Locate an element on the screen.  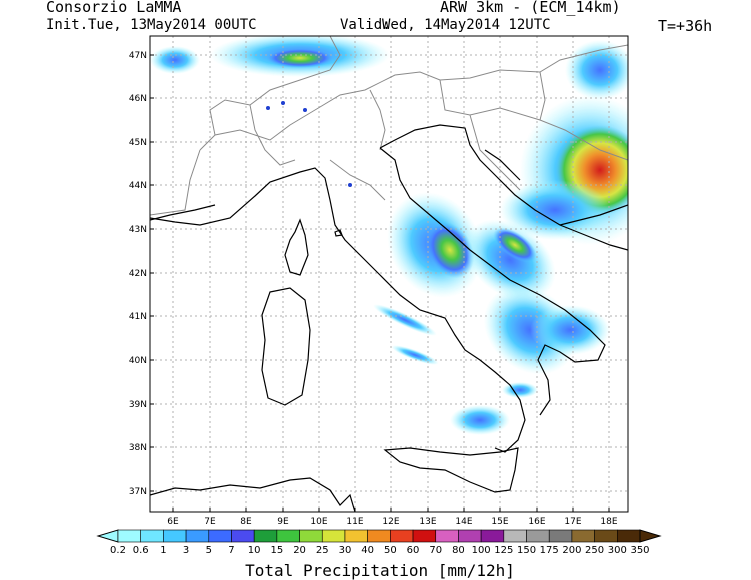
init-label: Init.: is located at coordinates (71, 25).